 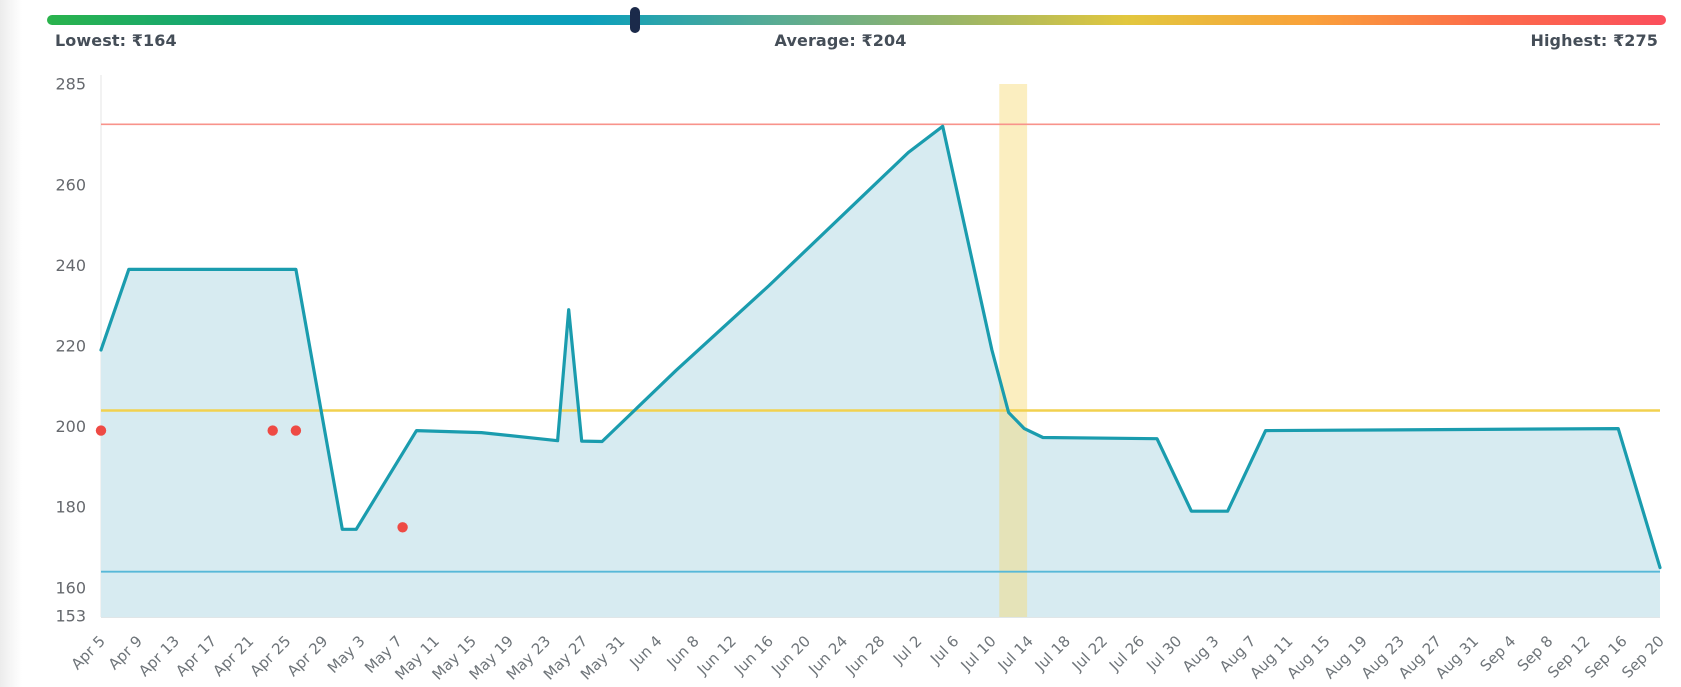 What do you see at coordinates (70, 265) in the screenshot?
I see `y-tick-label: 240` at bounding box center [70, 265].